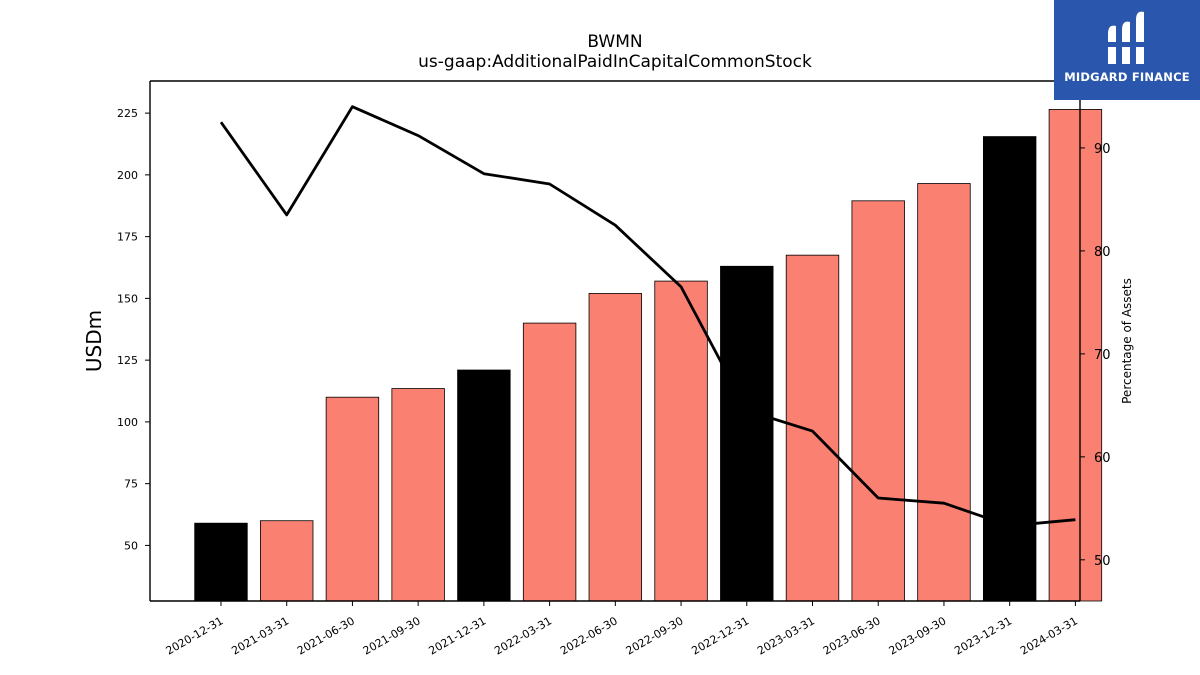 This screenshot has height=675, width=1200. I want to click on x-tick-label: 2020-12-31, so click(195, 635).